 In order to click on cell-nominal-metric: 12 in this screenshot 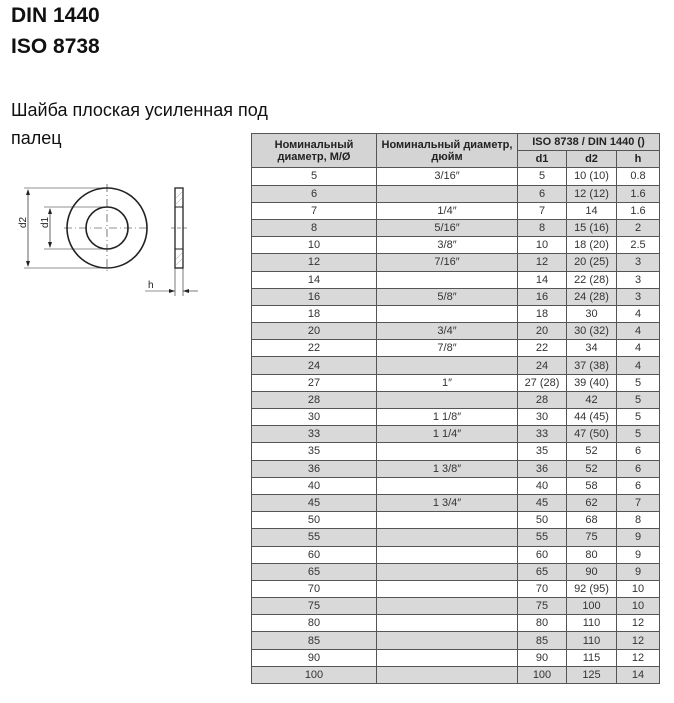, I will do `click(314, 262)`.